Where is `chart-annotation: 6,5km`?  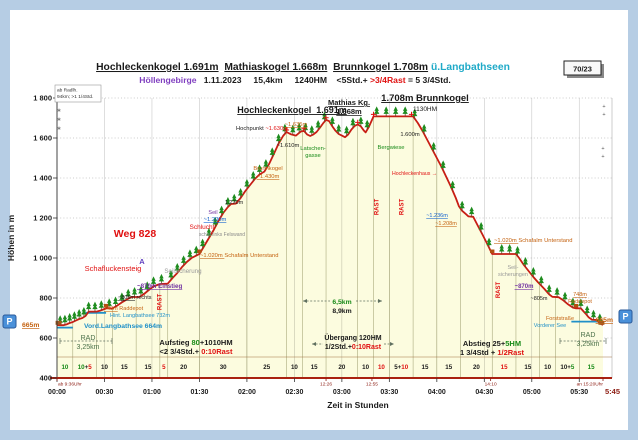
chart-annotation: 6,5km is located at coordinates (341, 302).